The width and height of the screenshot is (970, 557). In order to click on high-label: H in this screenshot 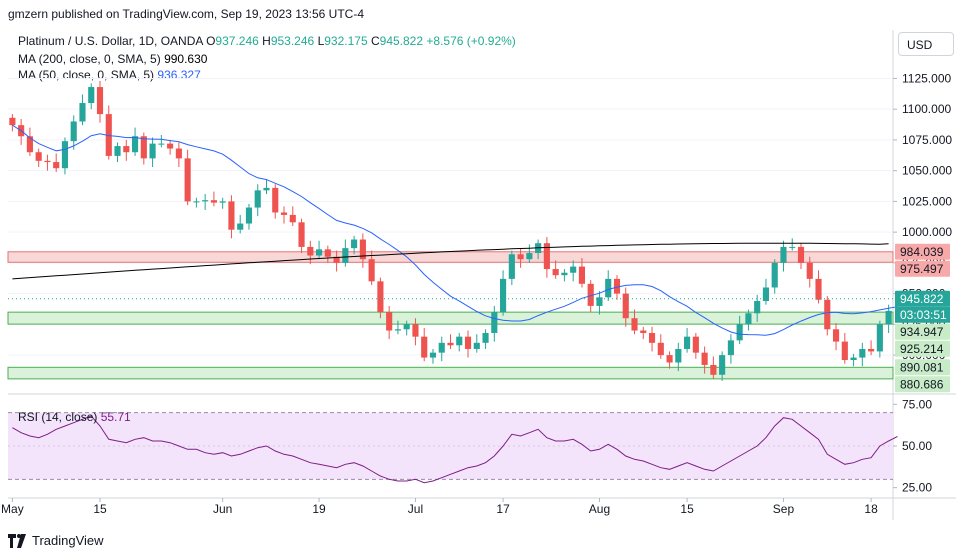, I will do `click(266, 41)`.